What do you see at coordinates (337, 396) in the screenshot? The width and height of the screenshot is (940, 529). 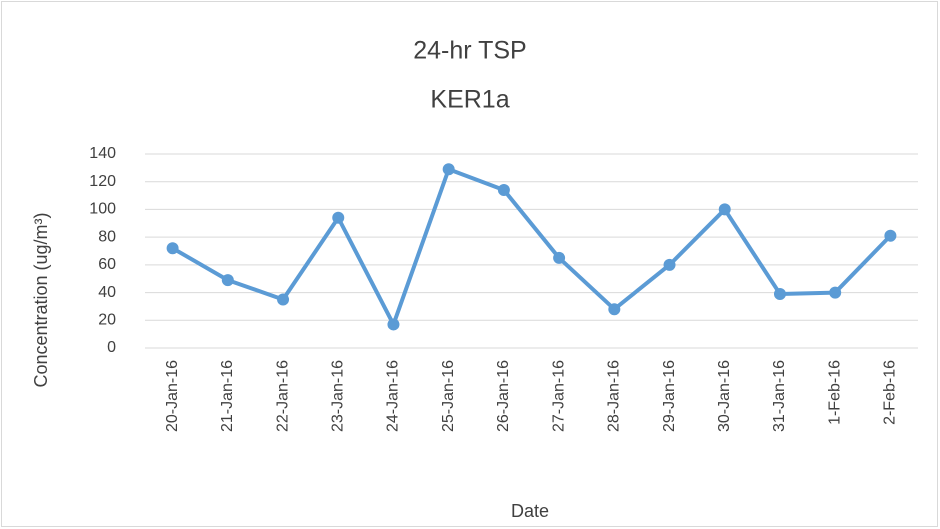 I see `x-tick-label: 23-Jan-16` at bounding box center [337, 396].